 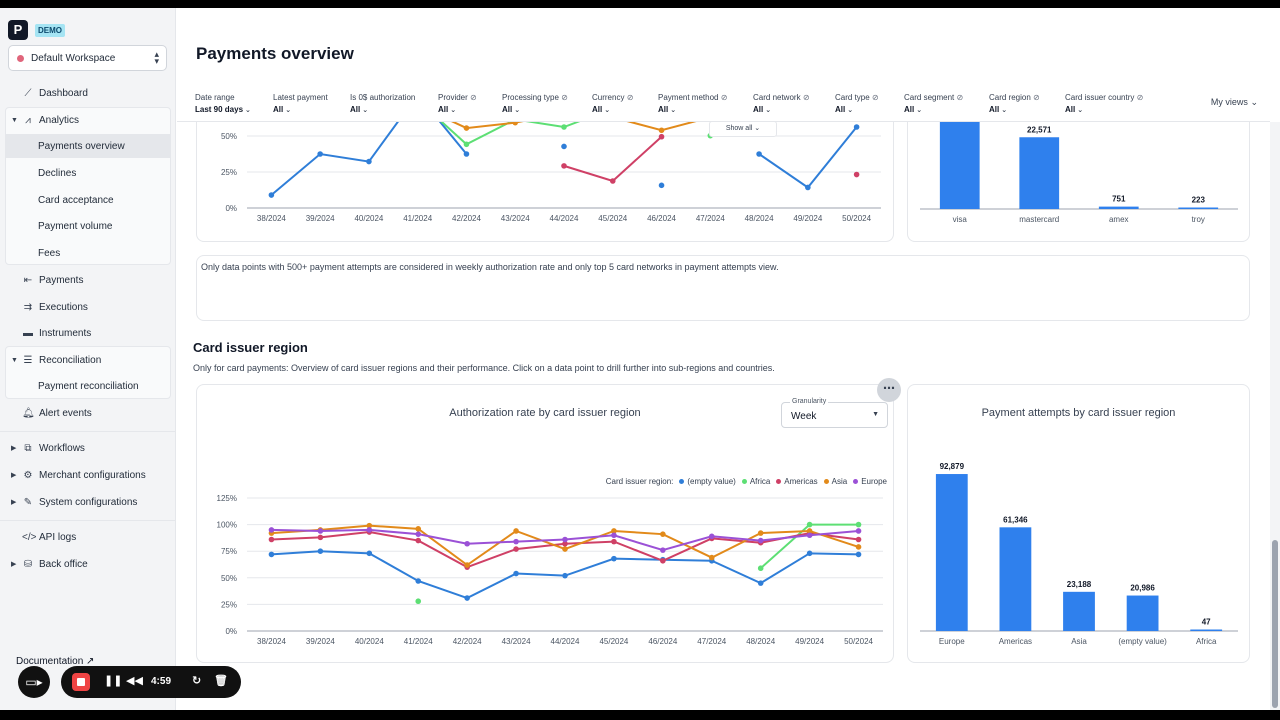 I want to click on bar-value-label: 47, so click(x=1206, y=622).